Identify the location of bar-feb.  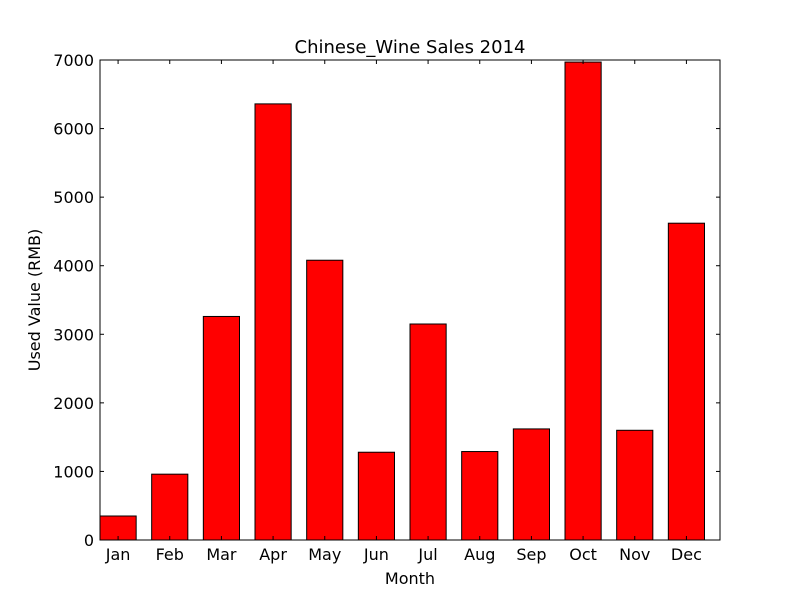
(170, 507).